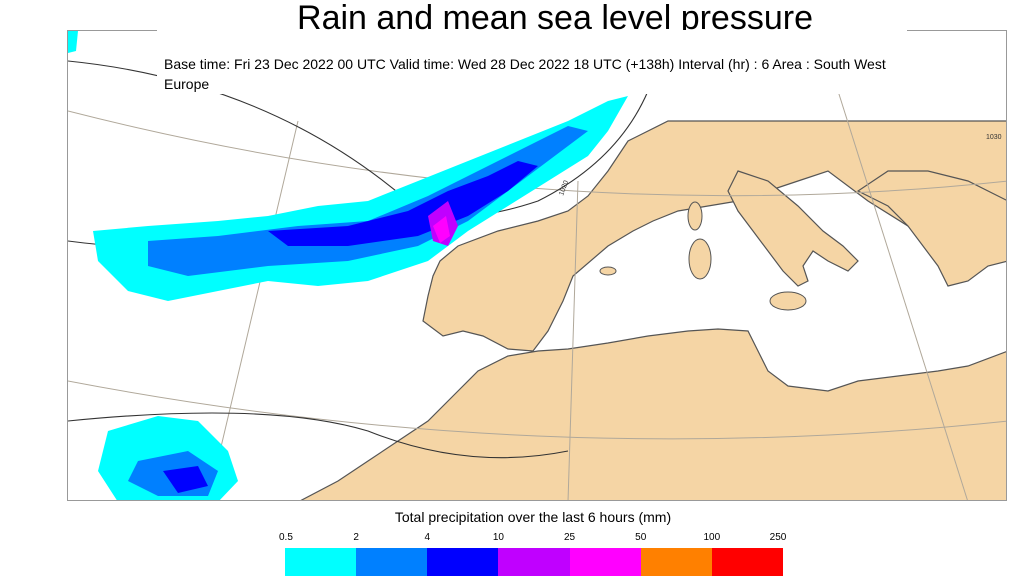 This screenshot has height=576, width=1024. Describe the element at coordinates (498, 537) in the screenshot. I see `legend-tick-label: 10` at that location.